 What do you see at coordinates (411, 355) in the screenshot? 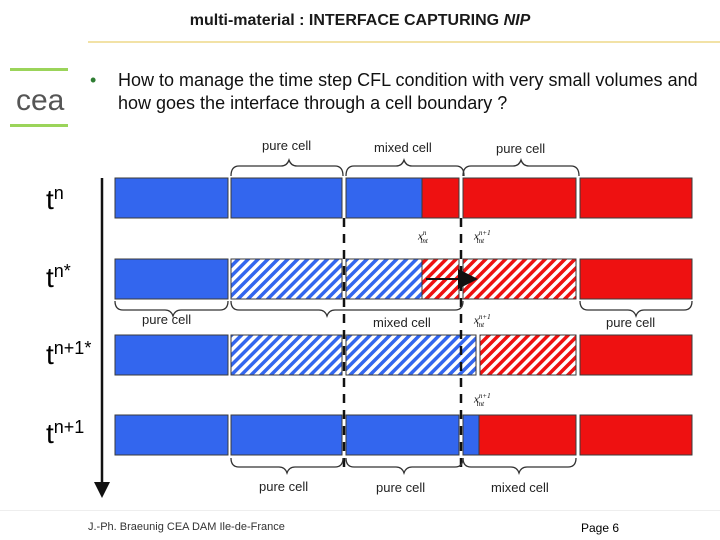
I see `cell-3-tn1star` at bounding box center [411, 355].